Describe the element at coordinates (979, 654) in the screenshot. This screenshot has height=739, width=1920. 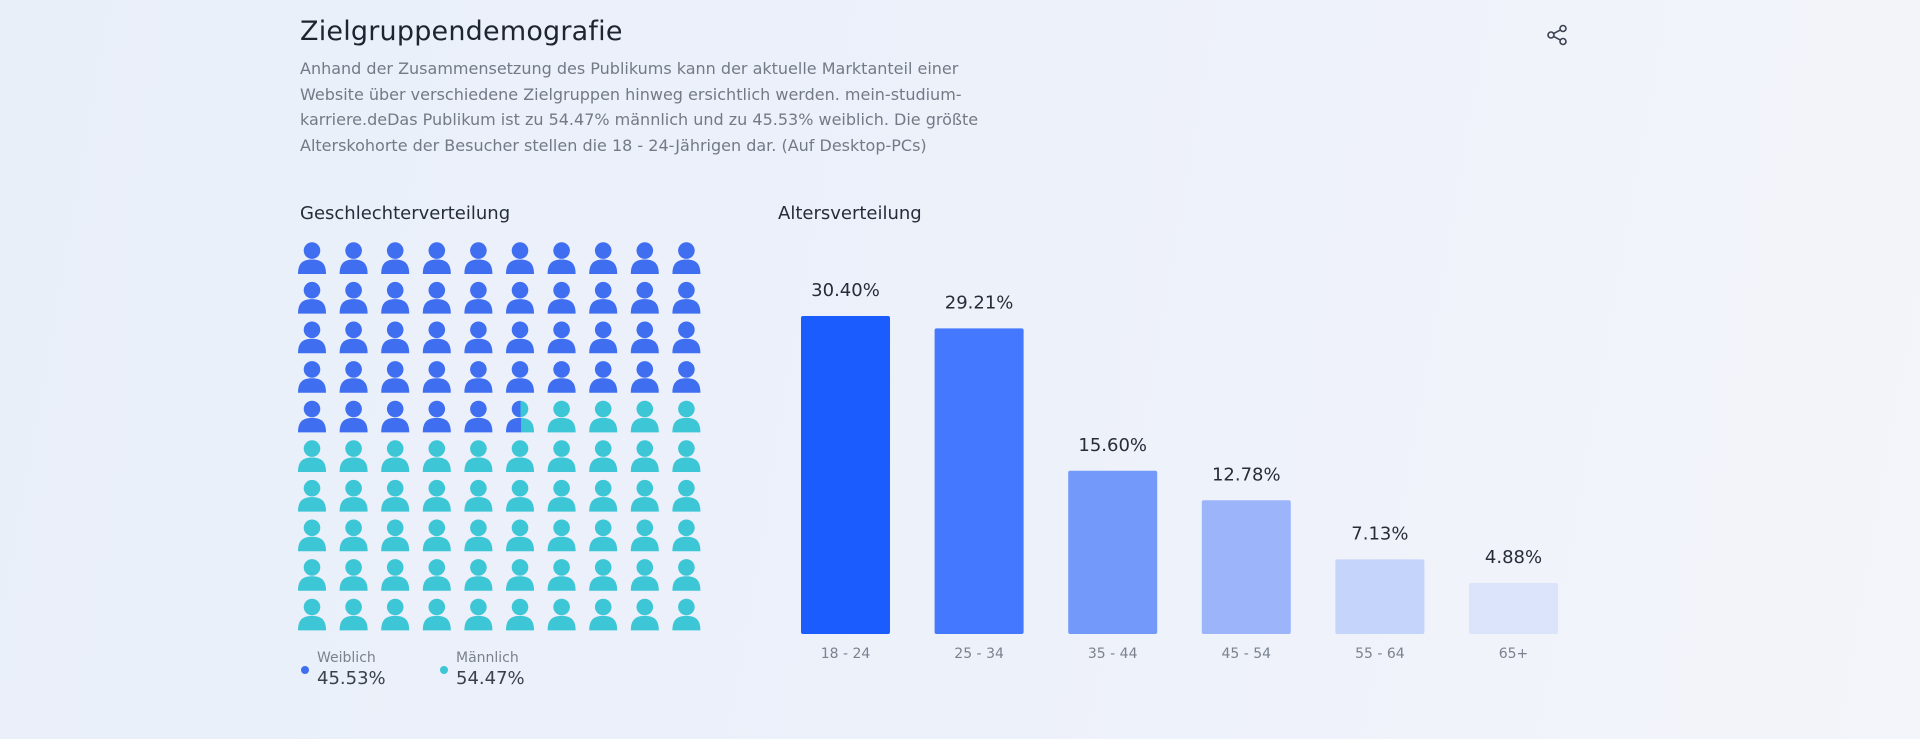
I see `age-tick-label: 25 - 34` at that location.